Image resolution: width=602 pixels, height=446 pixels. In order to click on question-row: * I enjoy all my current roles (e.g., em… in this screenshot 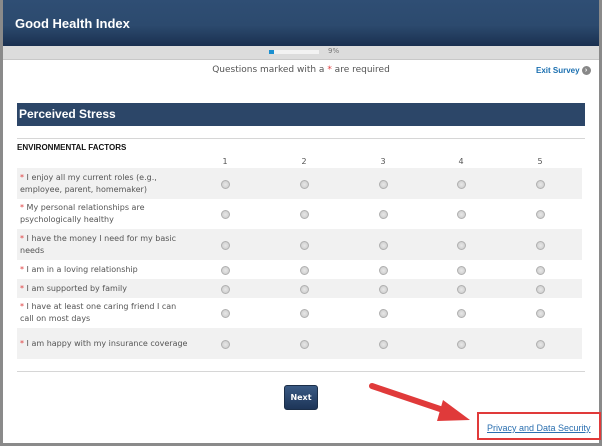, I will do `click(299, 183)`.